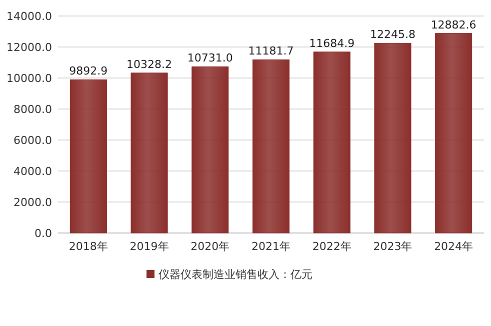 The height and width of the screenshot is (326, 491). What do you see at coordinates (271, 51) in the screenshot?
I see `data-label: 11181.7` at bounding box center [271, 51].